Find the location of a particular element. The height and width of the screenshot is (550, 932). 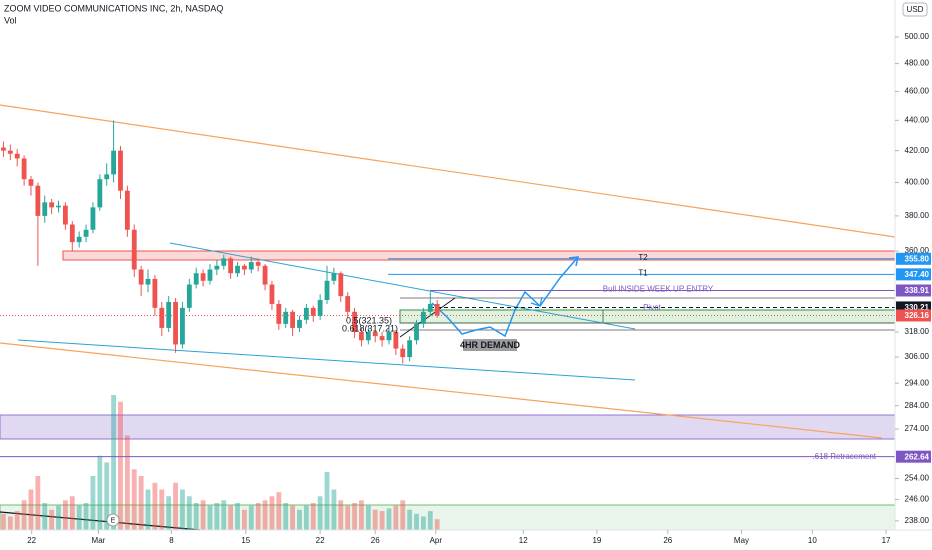

y-tick-label: 318.00 is located at coordinates (917, 331).